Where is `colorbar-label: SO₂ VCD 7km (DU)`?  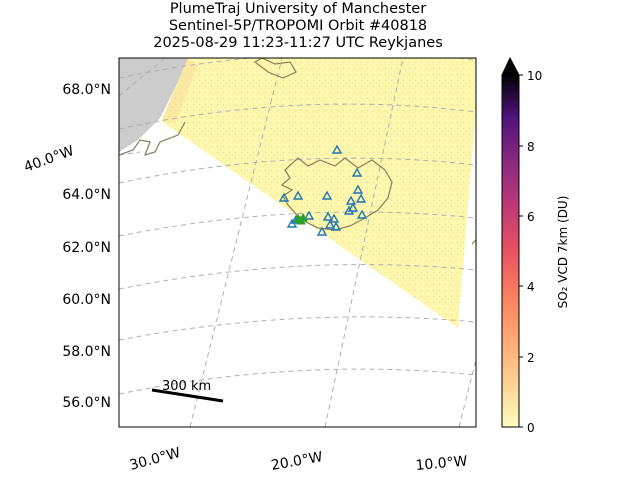
colorbar-label: SO₂ VCD 7km (DU) is located at coordinates (563, 252).